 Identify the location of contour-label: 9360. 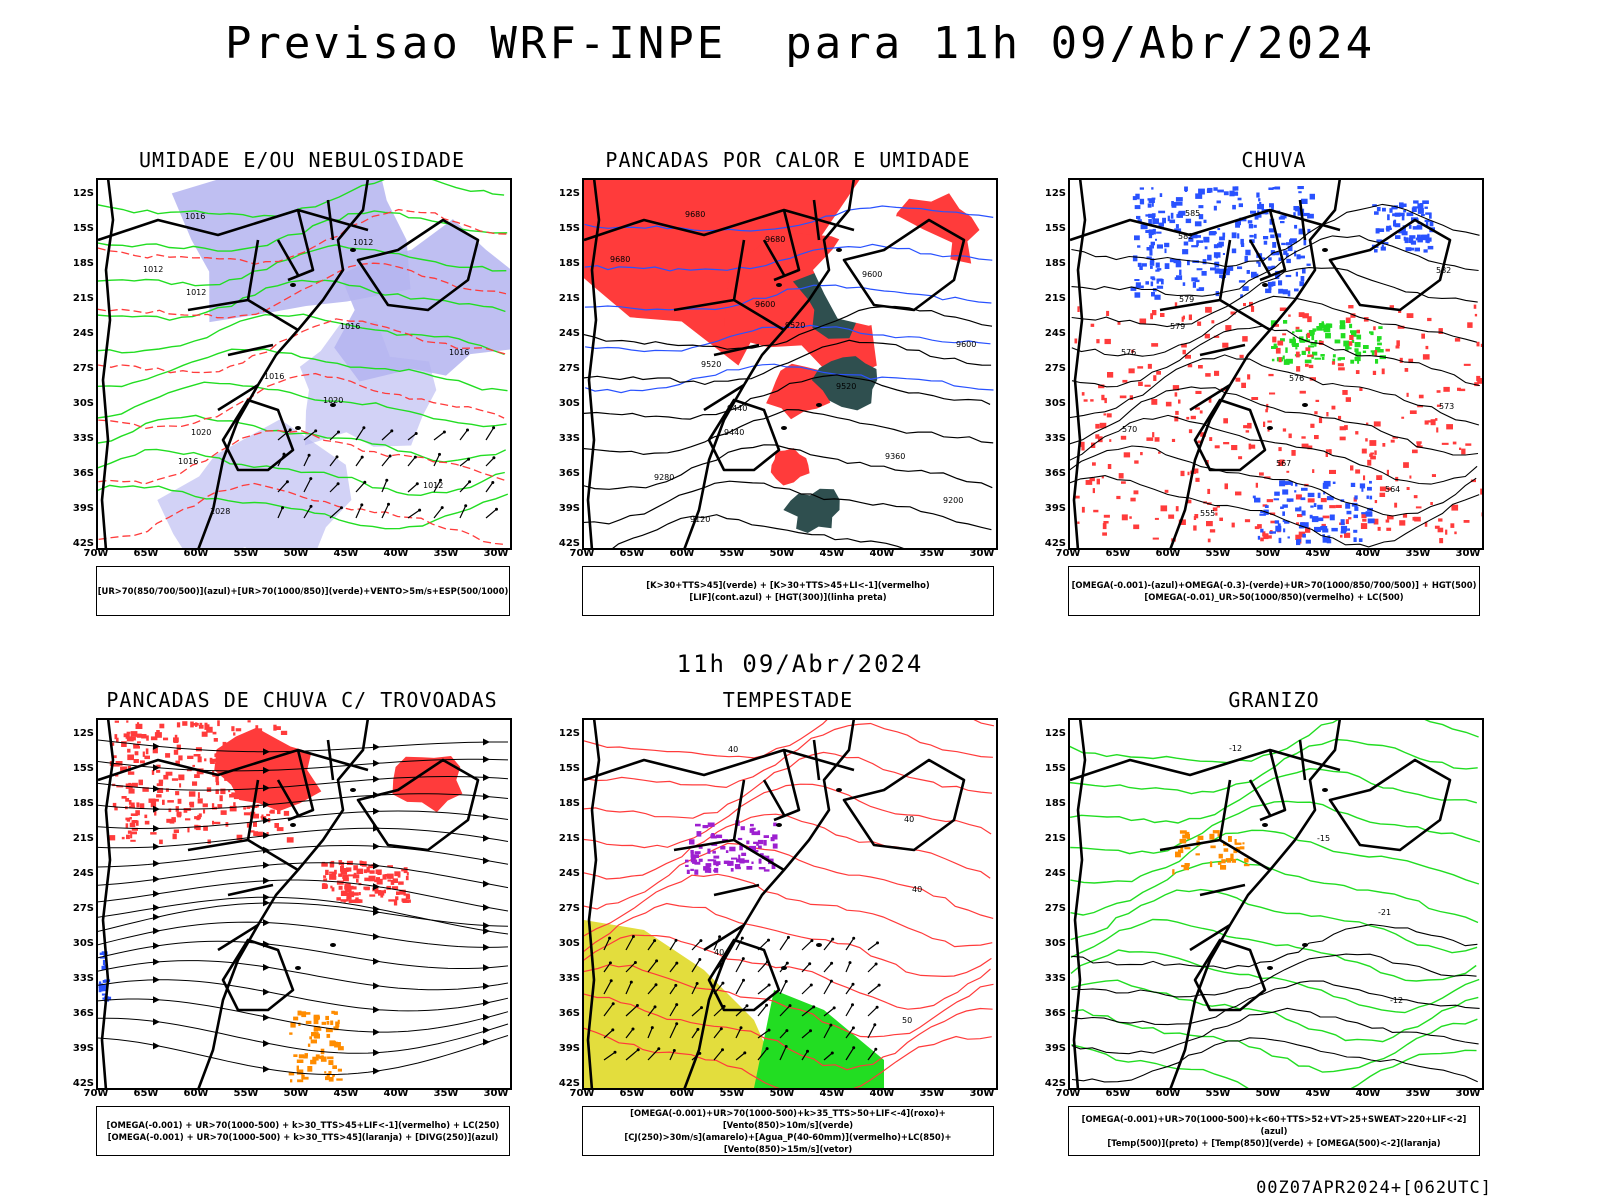
(895, 456).